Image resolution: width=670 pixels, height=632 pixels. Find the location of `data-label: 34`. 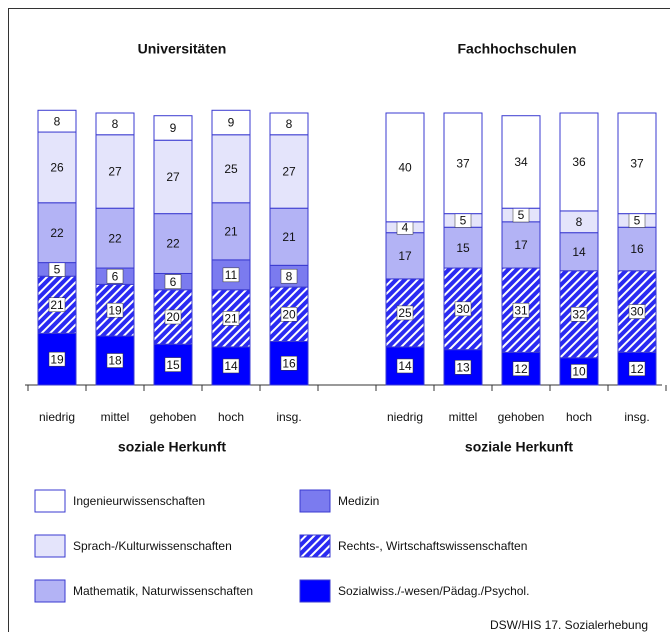

data-label: 34 is located at coordinates (521, 162).